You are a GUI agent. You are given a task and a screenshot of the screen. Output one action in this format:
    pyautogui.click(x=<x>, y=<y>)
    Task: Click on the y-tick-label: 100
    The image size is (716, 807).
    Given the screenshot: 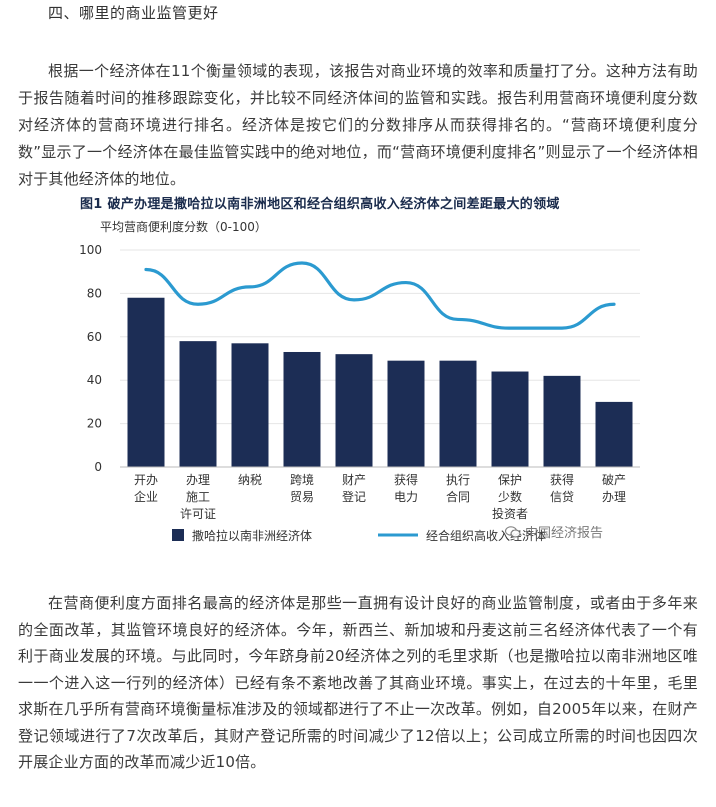 What is the action you would take?
    pyautogui.click(x=90, y=250)
    